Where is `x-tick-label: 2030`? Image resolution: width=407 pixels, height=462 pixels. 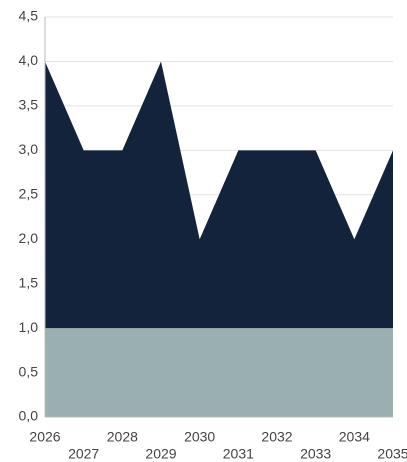 x-tick-label: 2030 is located at coordinates (199, 437).